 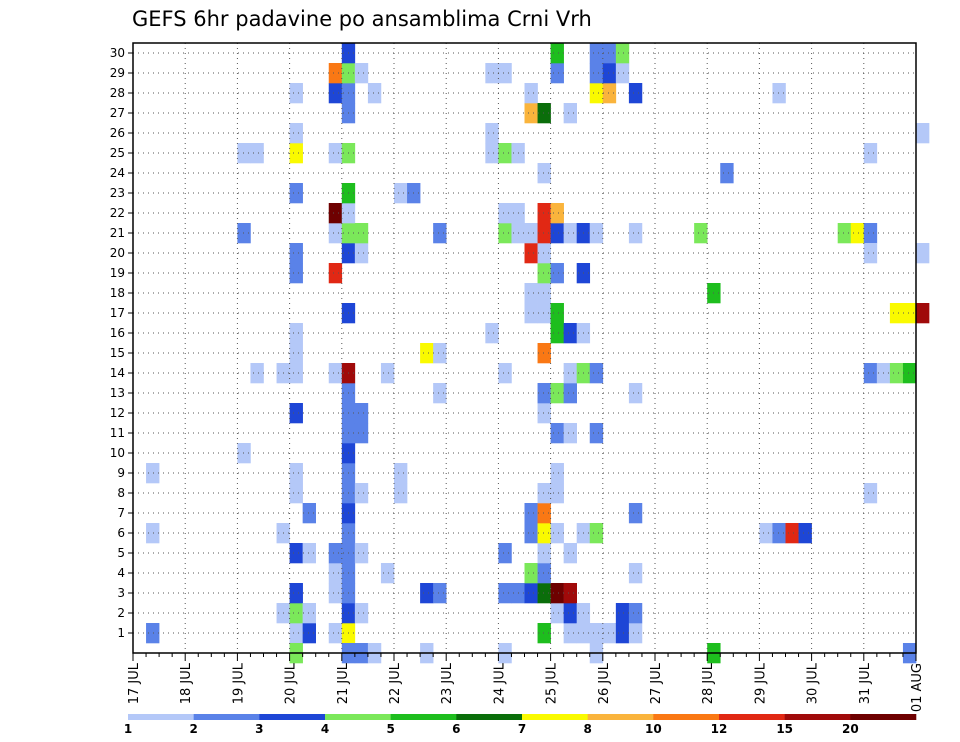 What do you see at coordinates (117, 393) in the screenshot?
I see `y-tick-label: 13` at bounding box center [117, 393].